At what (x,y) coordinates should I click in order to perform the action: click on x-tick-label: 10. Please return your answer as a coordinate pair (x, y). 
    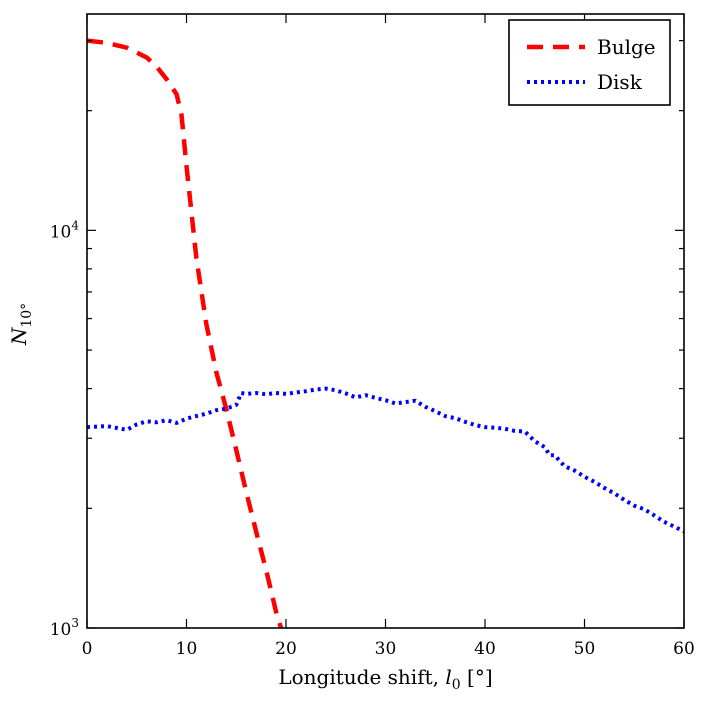
    Looking at the image, I should click on (187, 649).